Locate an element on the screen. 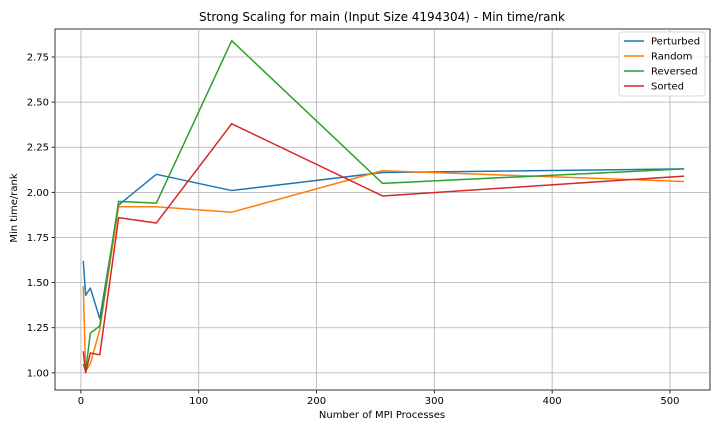 This screenshot has width=720, height=432. x-tick-label: 200 is located at coordinates (316, 401).